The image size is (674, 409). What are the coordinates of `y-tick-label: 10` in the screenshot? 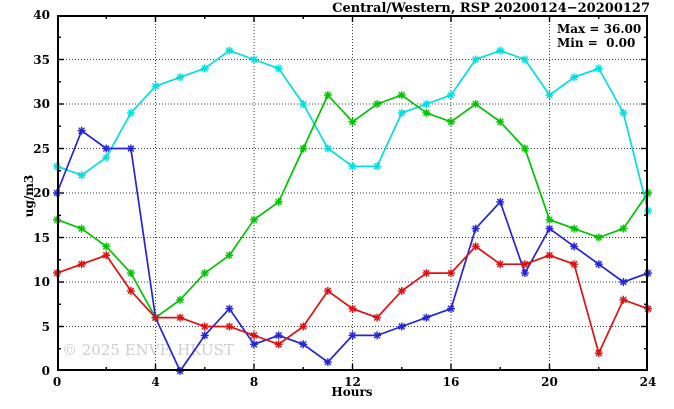 It's located at (41, 282).